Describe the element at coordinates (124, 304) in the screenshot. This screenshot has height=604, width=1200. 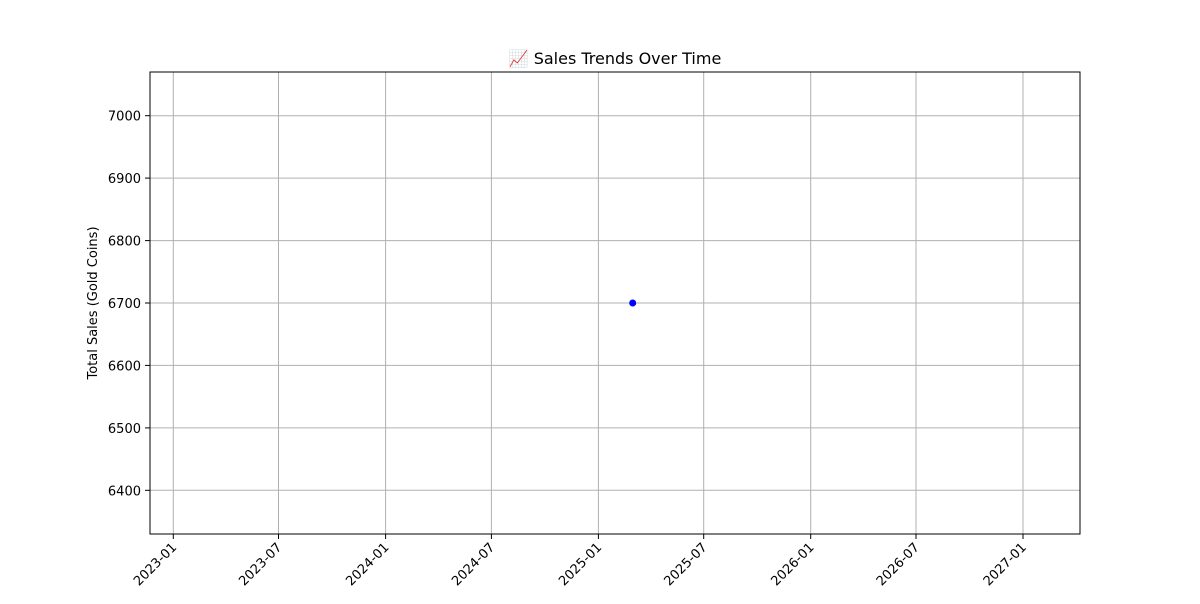
I see `y-tick-label: 6700` at that location.